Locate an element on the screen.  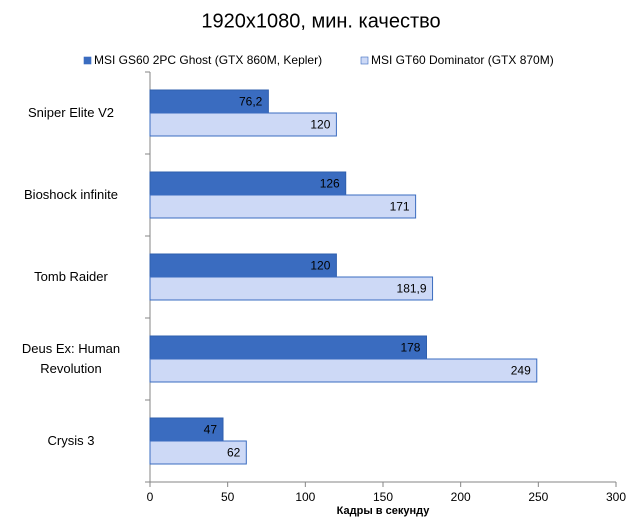
legend-label: MSI GT60 Dominator (GTX 870M) is located at coordinates (462, 60).